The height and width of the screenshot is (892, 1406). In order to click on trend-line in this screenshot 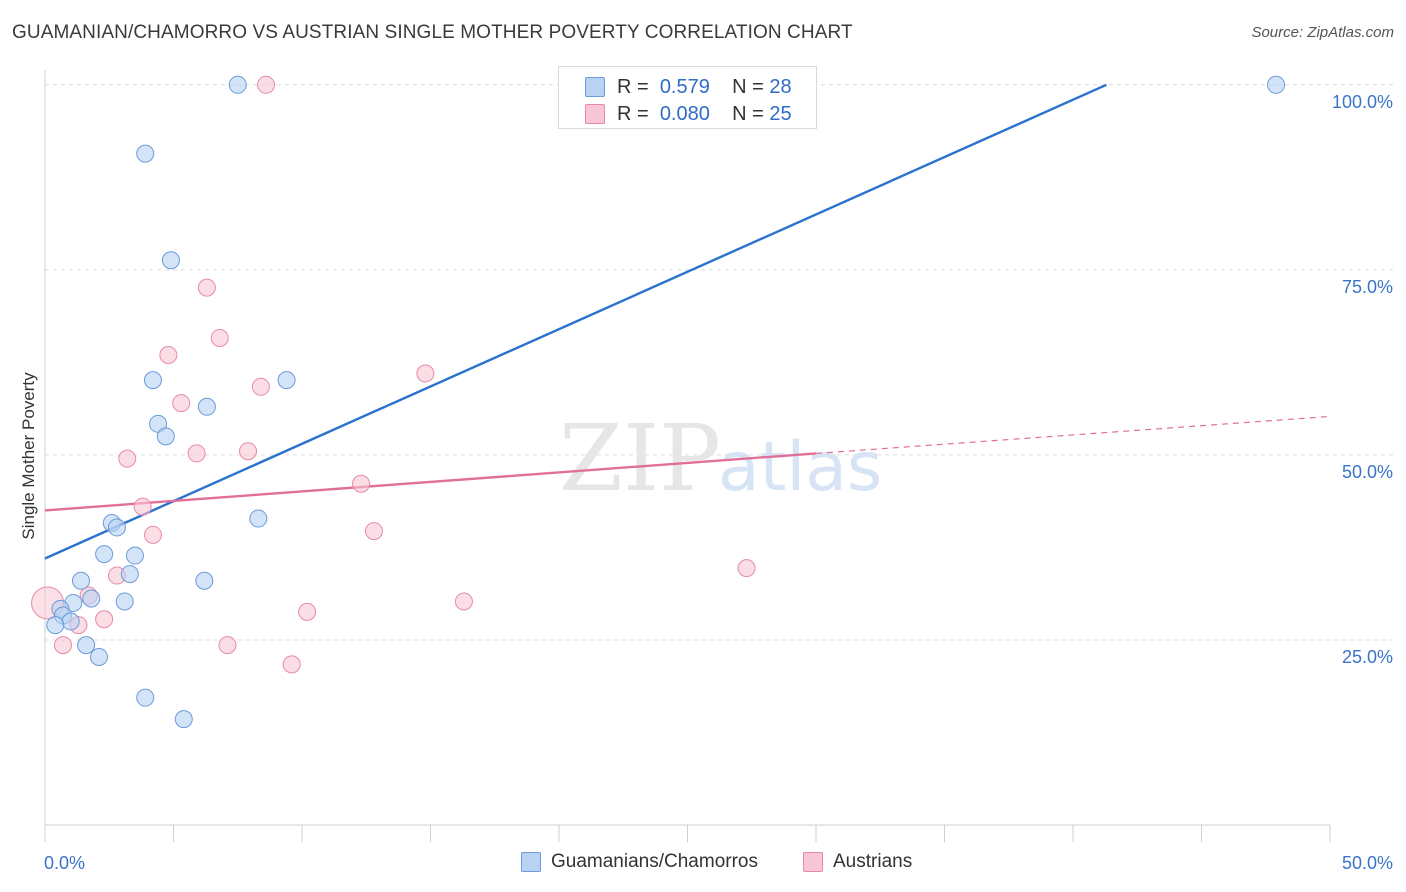, I will do `click(430, 482)`.